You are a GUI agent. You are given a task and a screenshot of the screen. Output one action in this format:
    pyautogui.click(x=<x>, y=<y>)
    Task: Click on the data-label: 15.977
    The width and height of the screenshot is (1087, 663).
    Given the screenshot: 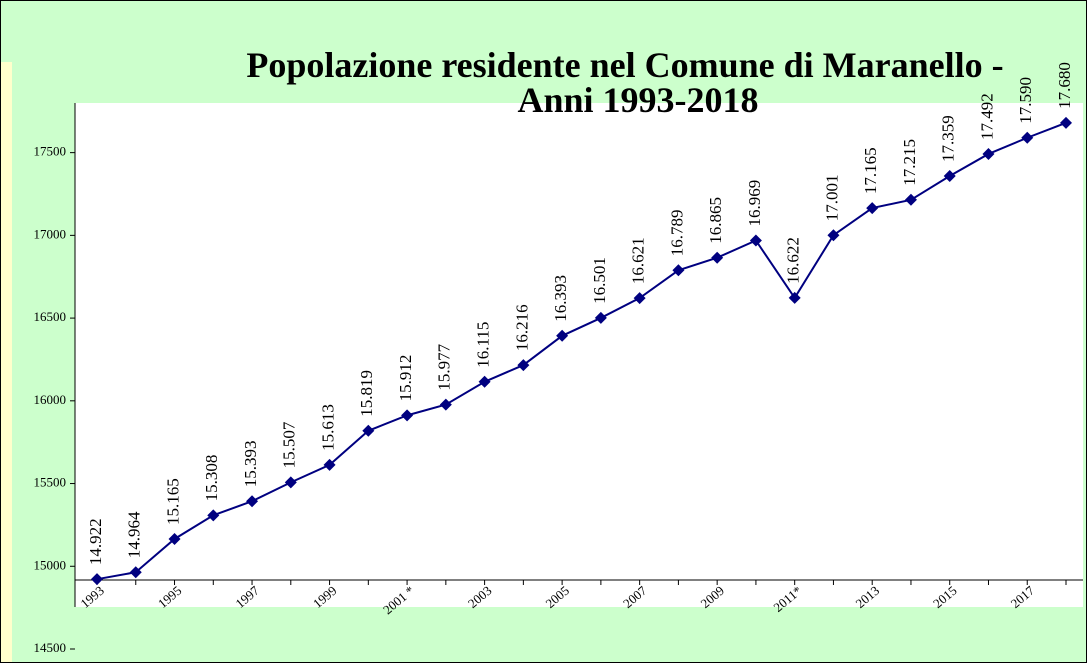 What is the action you would take?
    pyautogui.click(x=444, y=366)
    